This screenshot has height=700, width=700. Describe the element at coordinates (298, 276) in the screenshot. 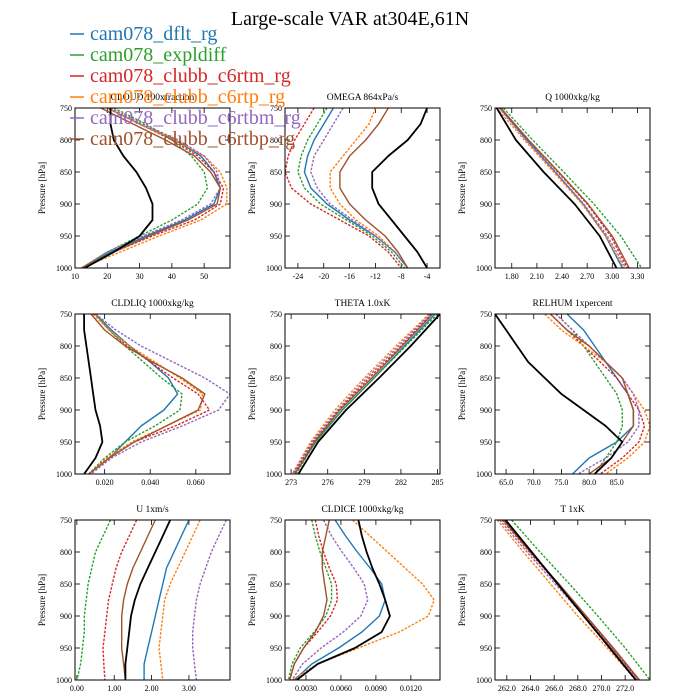

I see `x-tick-label: -24` at that location.